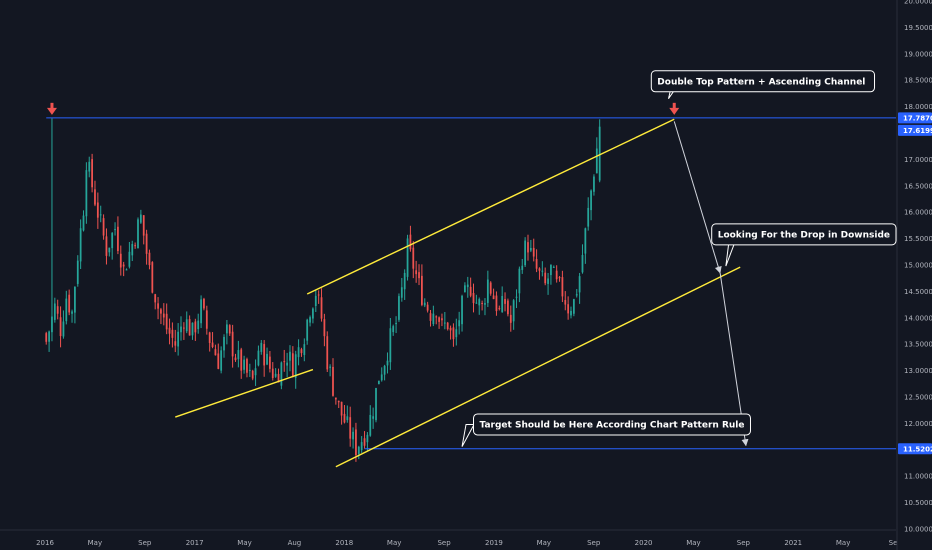  I want to click on x-tick-label: 2018, so click(344, 543).